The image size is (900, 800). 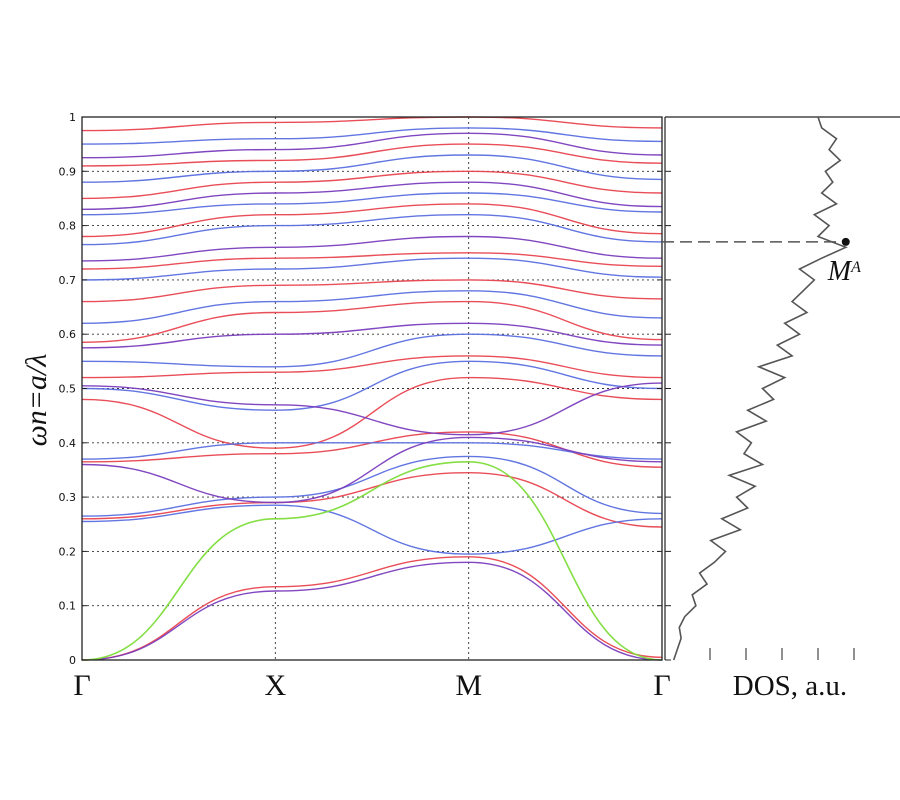 I want to click on annotation-marker, so click(x=845, y=241).